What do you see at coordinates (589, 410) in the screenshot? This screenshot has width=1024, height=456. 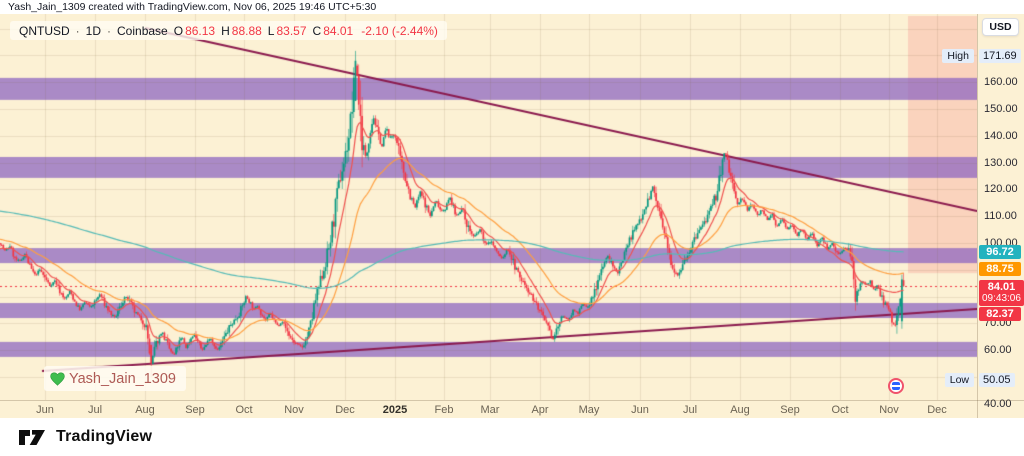 I see `time-axis-label: May` at bounding box center [589, 410].